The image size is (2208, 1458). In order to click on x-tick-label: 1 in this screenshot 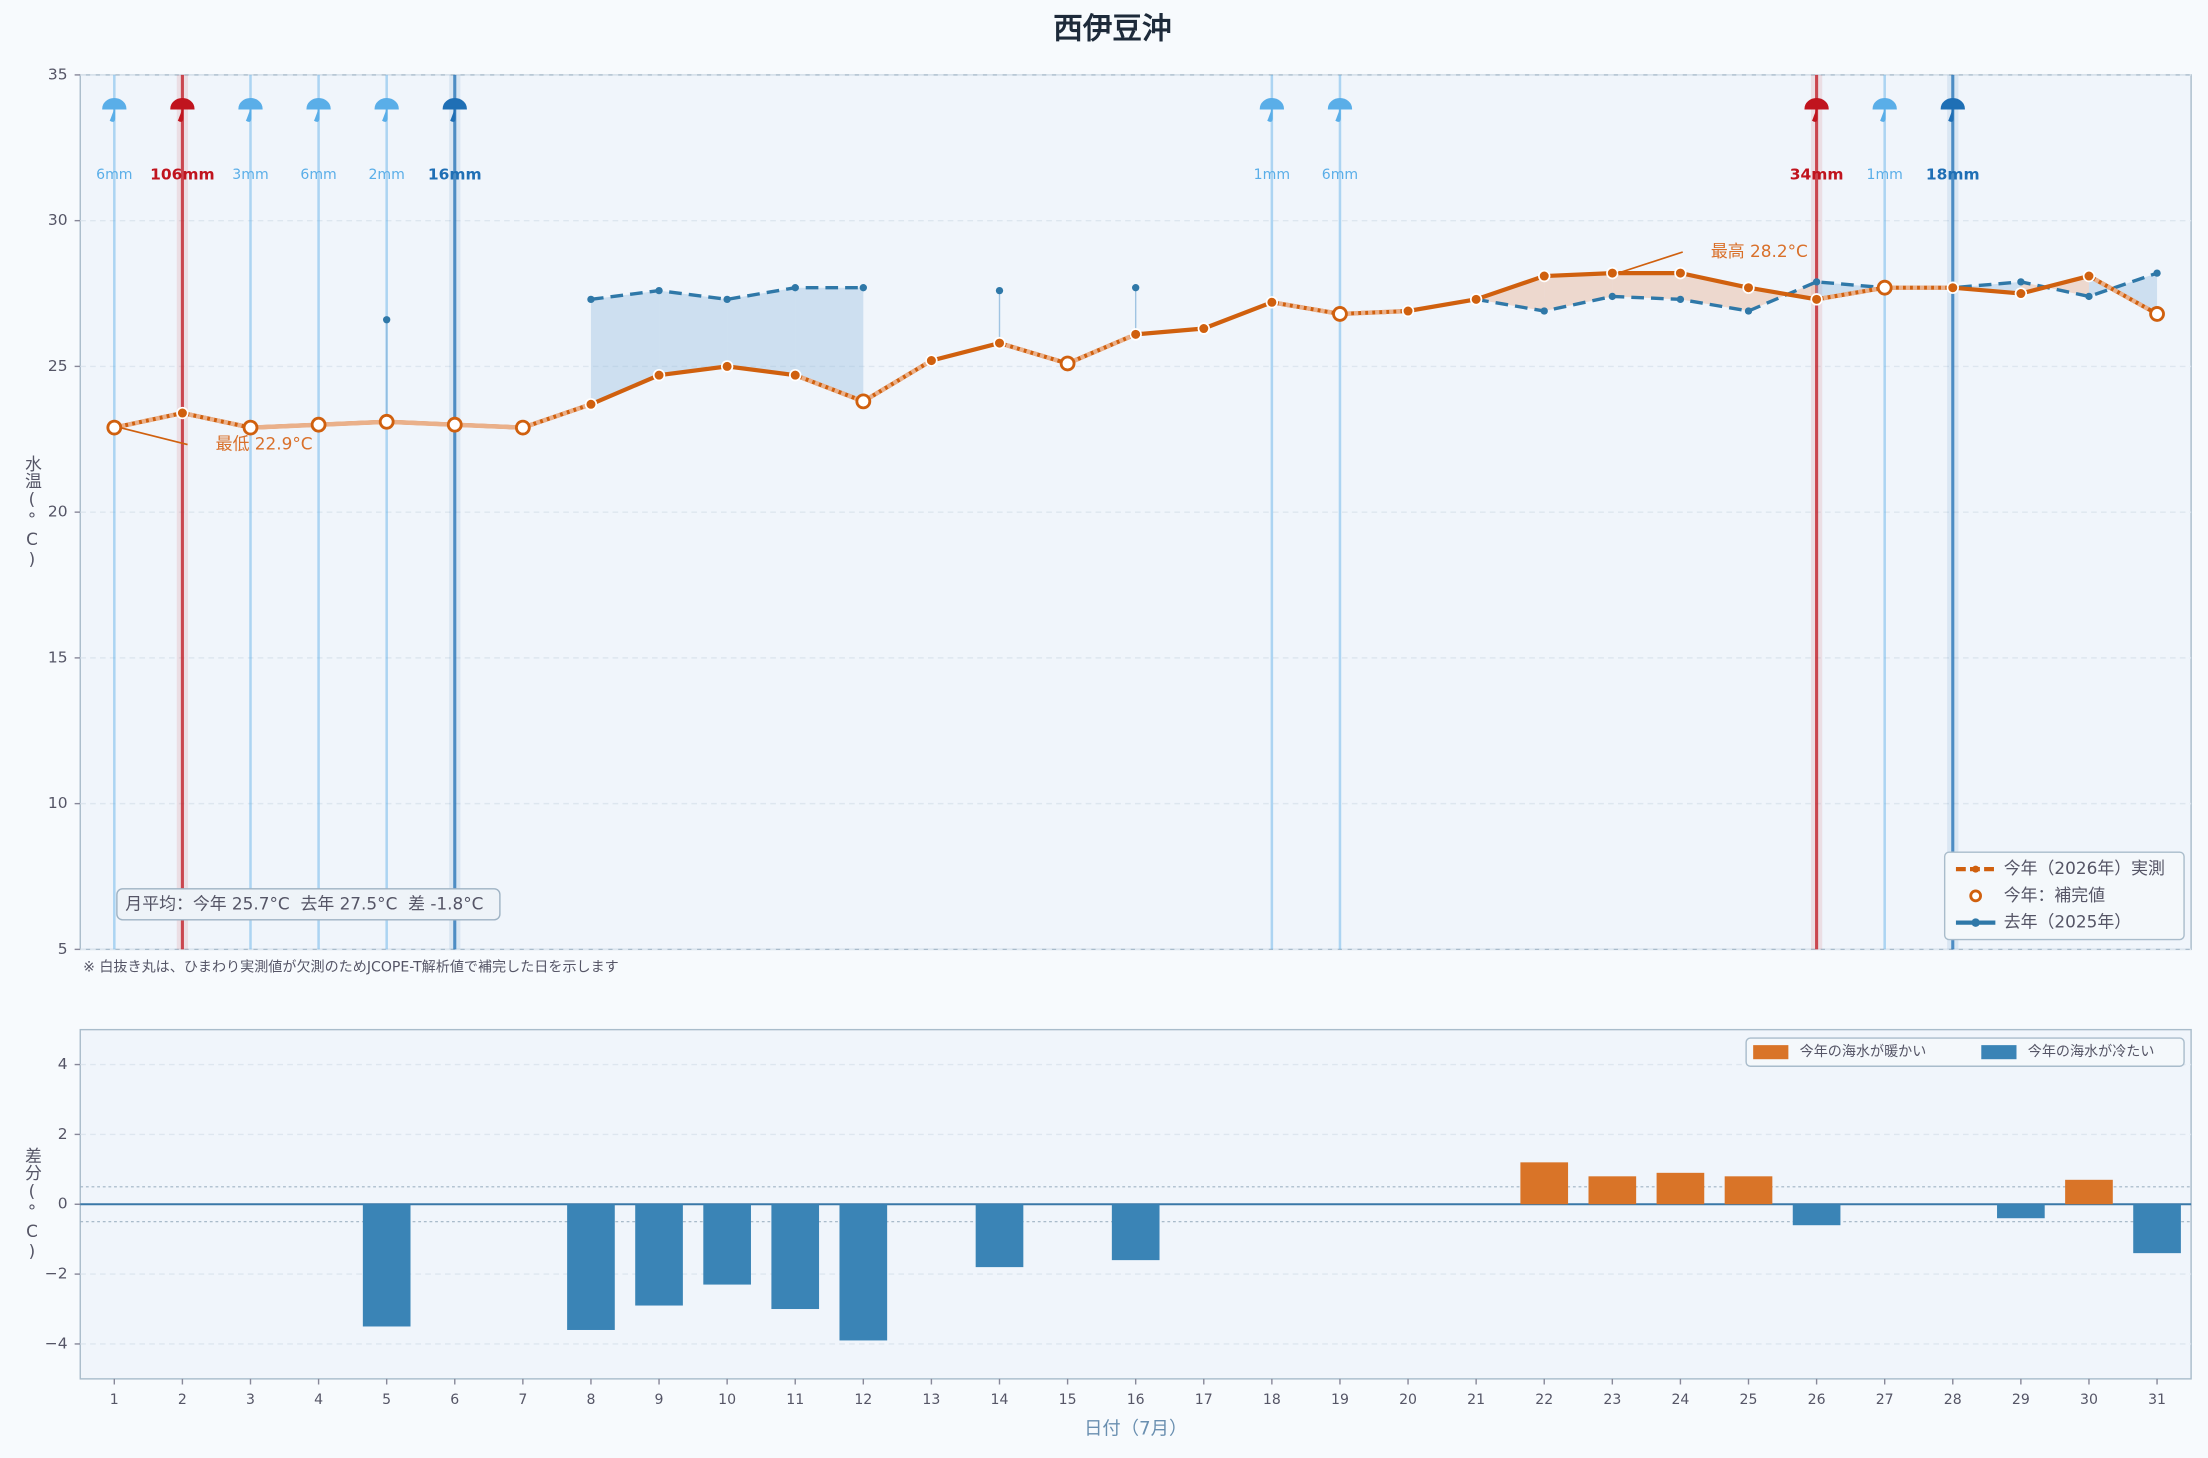, I will do `click(114, 1400)`.